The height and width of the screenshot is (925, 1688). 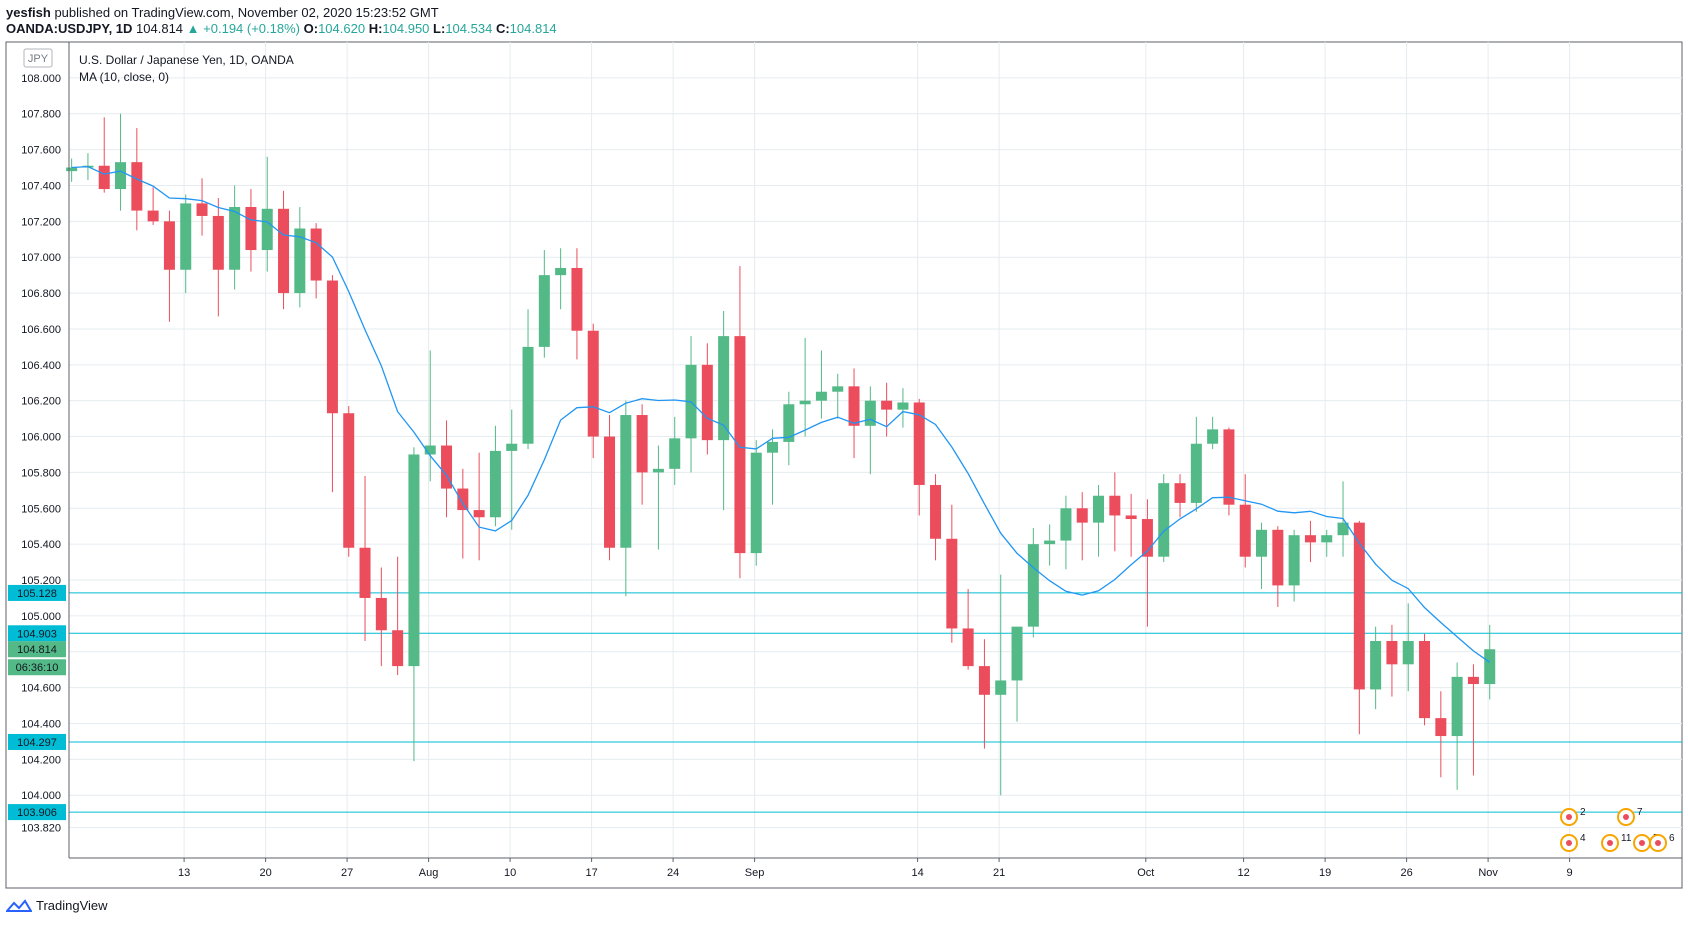 What do you see at coordinates (186, 60) in the screenshot?
I see `legend-title: U.S. Dollar / Japanese Yen, 1D, OANDA` at bounding box center [186, 60].